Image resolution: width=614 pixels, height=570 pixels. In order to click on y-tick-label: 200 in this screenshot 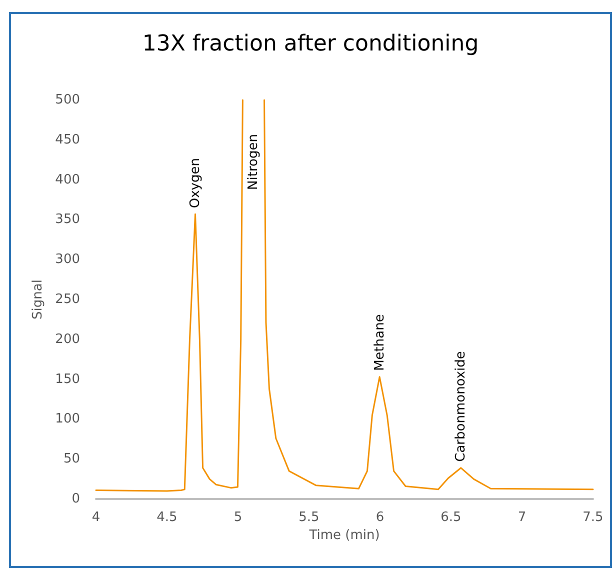, I will do `click(67, 339)`.